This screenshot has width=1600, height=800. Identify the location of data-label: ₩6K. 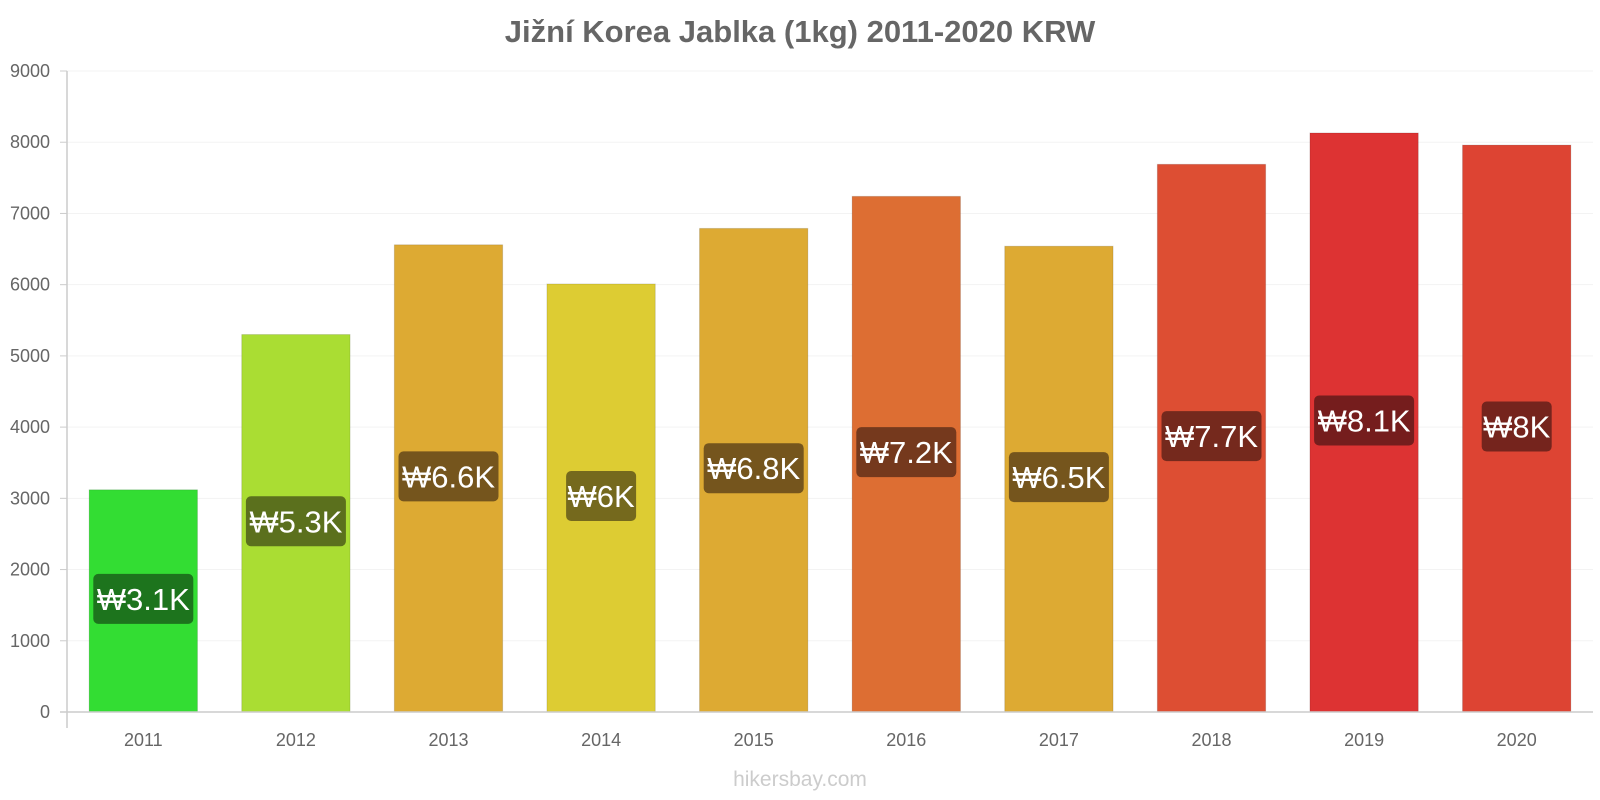
(602, 496).